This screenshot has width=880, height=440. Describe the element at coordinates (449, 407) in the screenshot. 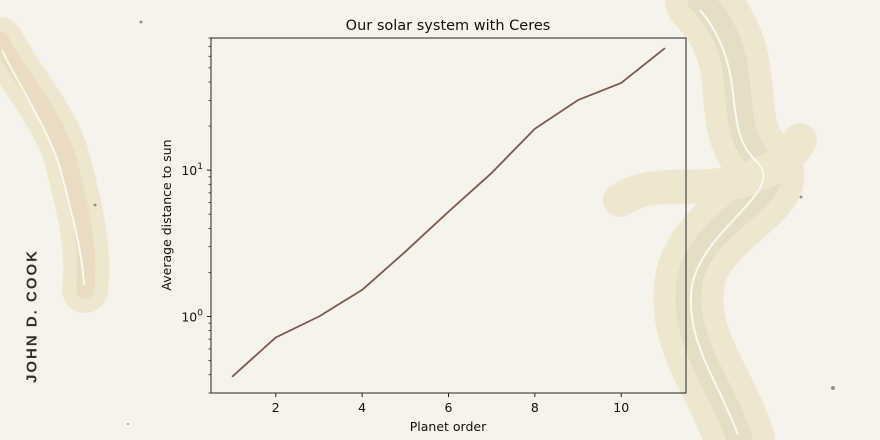

I see `x-tick-label: 6` at that location.